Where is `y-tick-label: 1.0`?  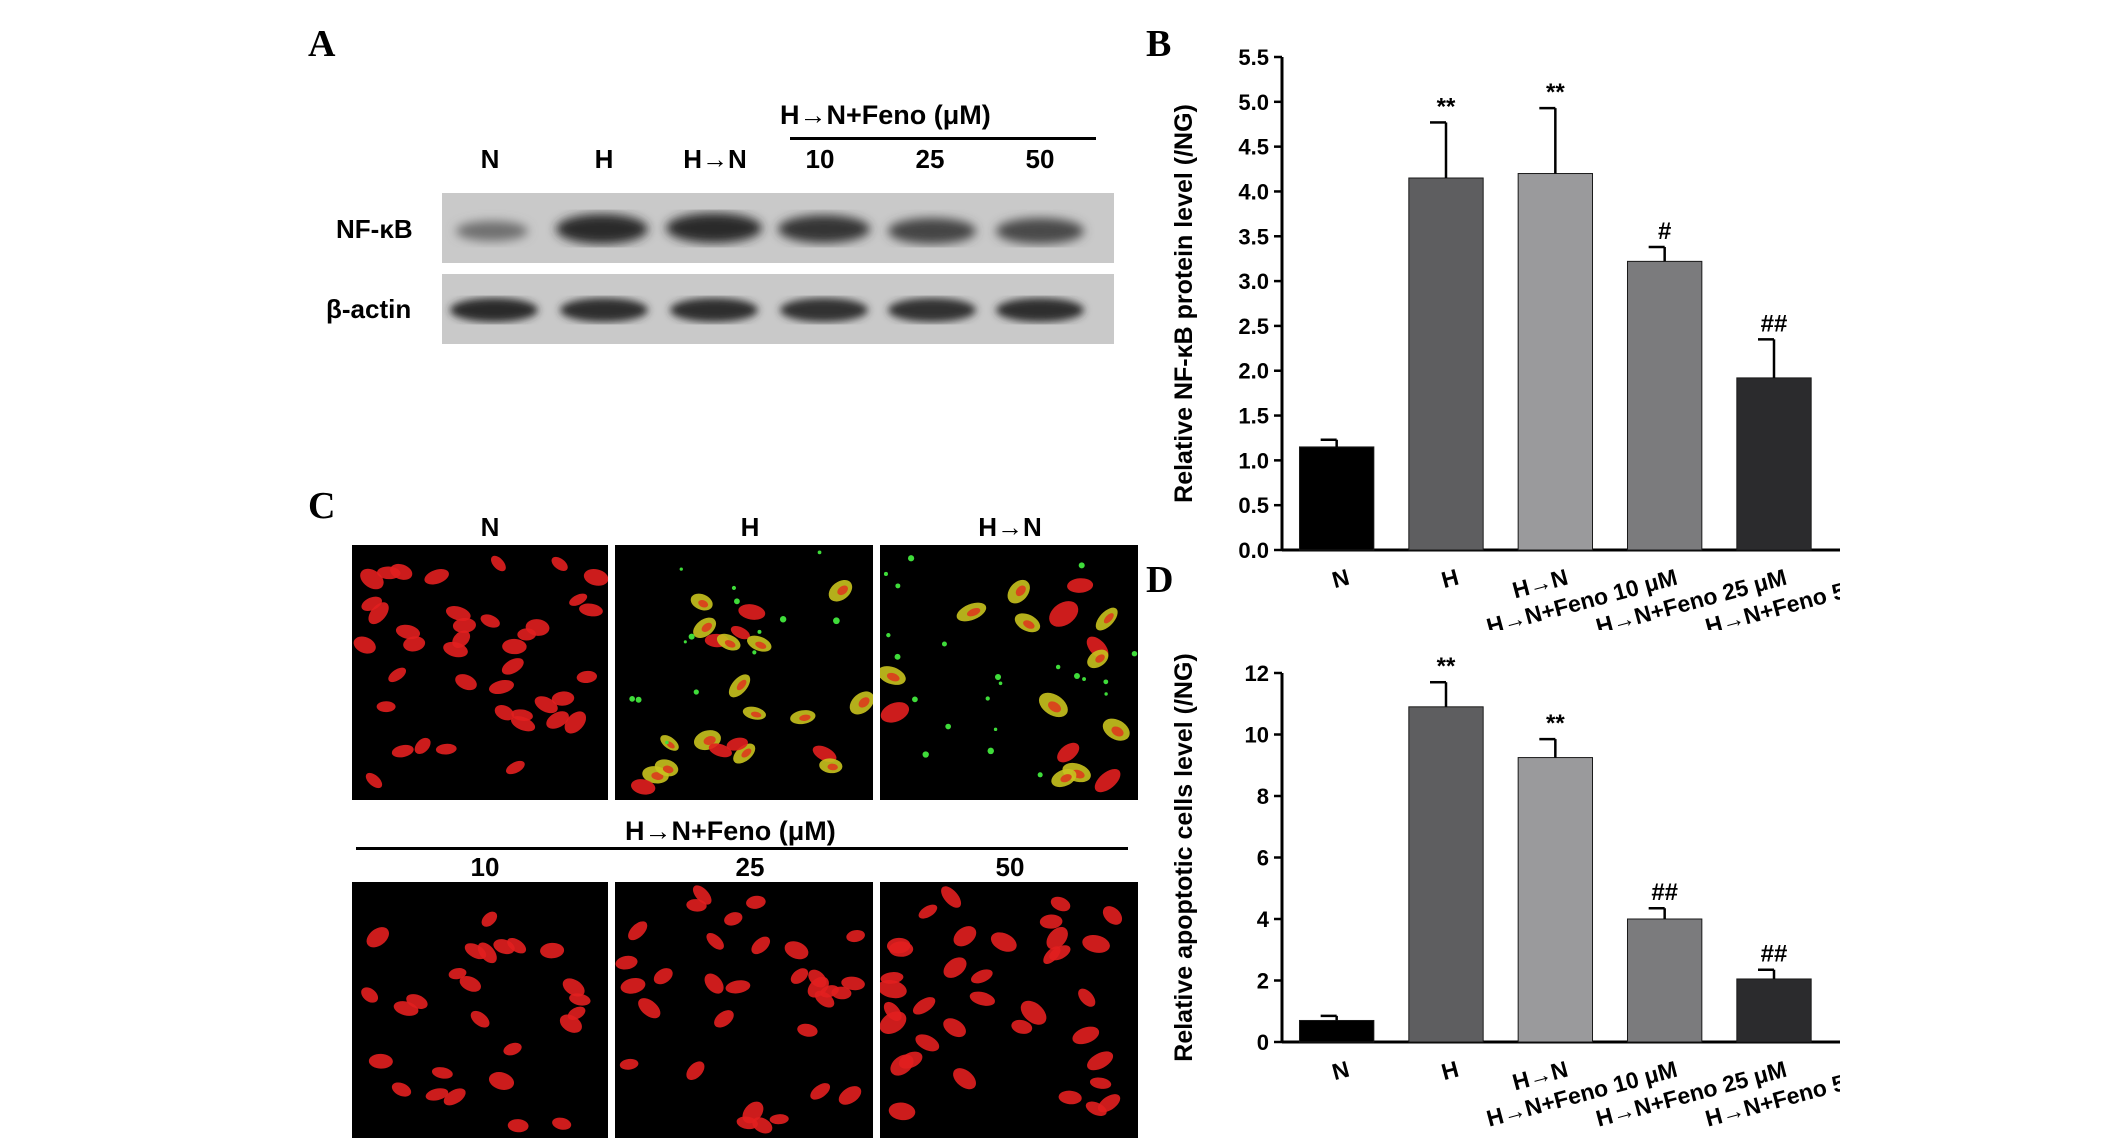 y-tick-label: 1.0 is located at coordinates (1253, 460).